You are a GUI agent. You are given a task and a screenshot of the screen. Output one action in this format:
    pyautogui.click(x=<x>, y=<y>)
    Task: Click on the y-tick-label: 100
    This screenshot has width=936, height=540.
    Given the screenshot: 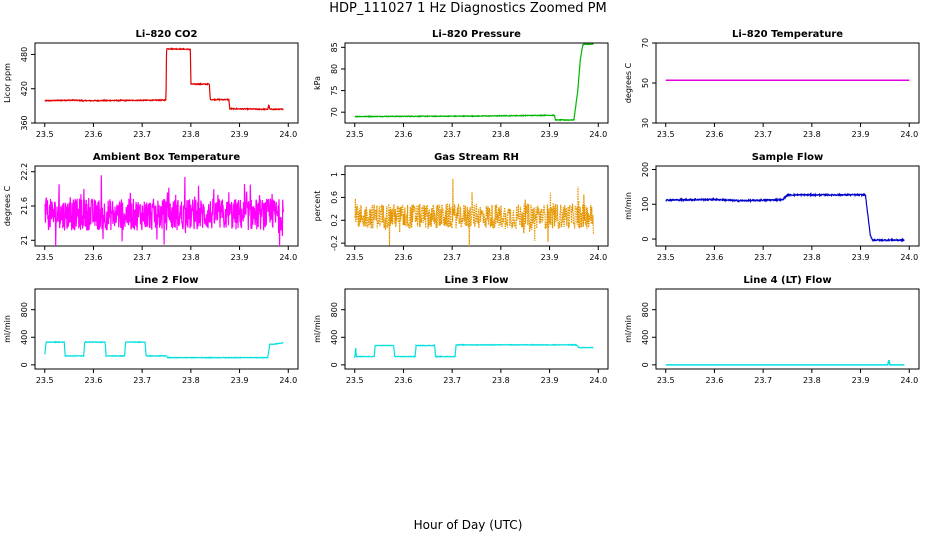 What is the action you would take?
    pyautogui.click(x=645, y=204)
    